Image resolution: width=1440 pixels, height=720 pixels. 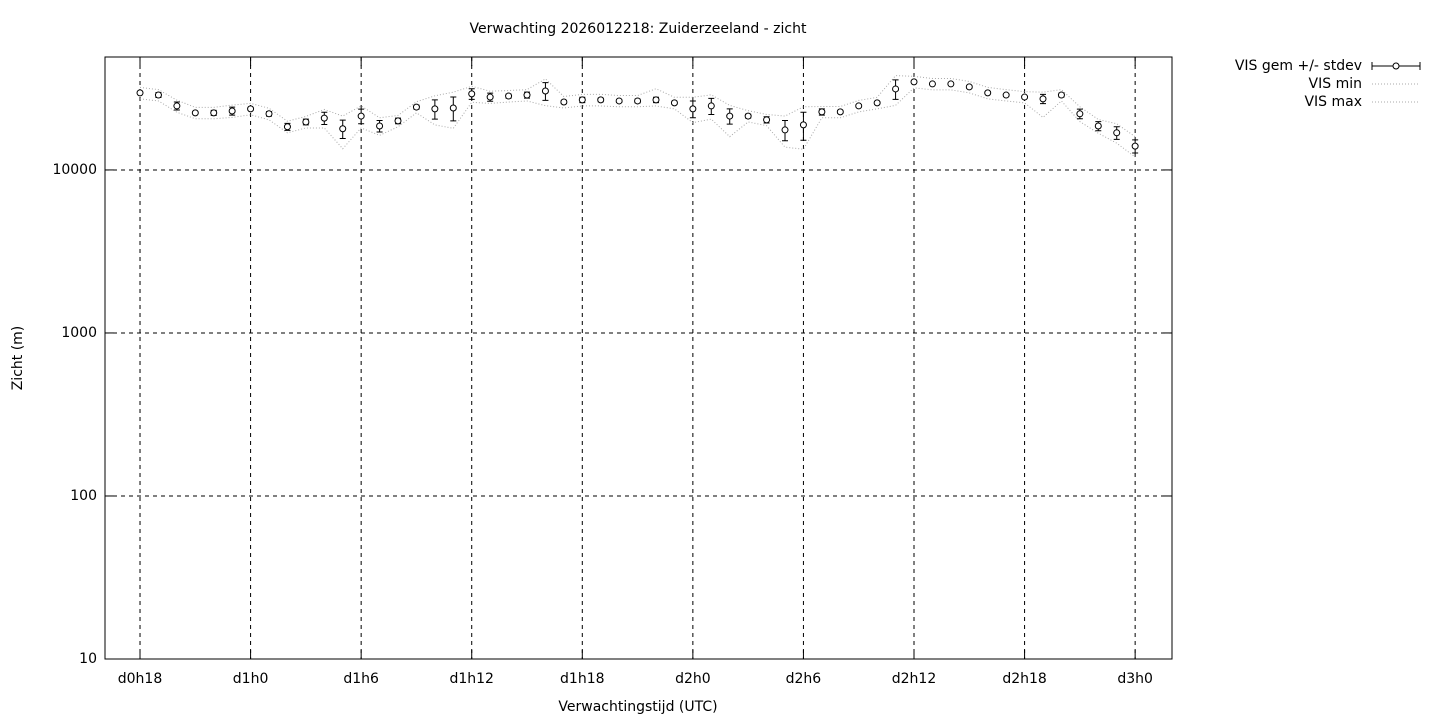 I want to click on legend-label: VIS min, so click(x=1335, y=84).